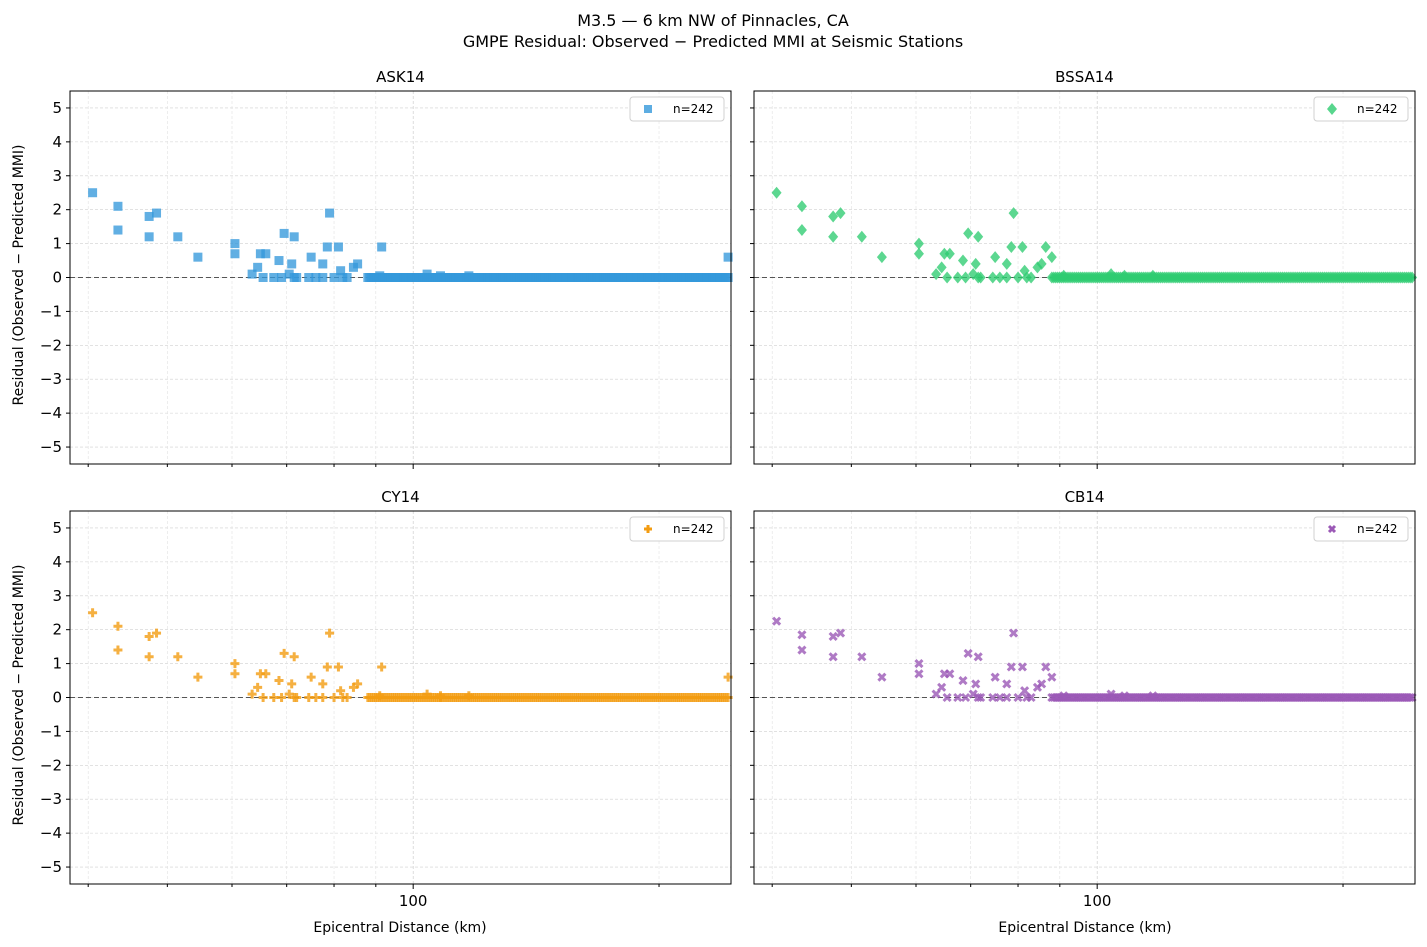  Describe the element at coordinates (399, 928) in the screenshot. I see `x-axis-label-left: Epicentral Distance (km)` at that location.